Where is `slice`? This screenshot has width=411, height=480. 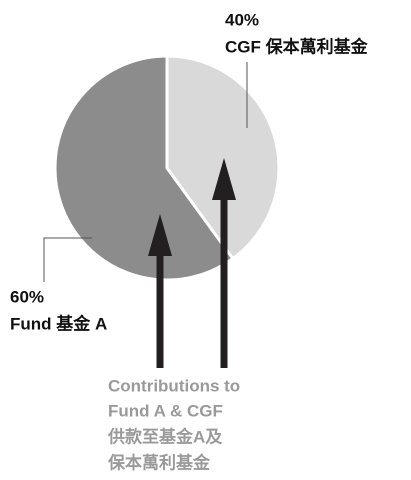
slice is located at coordinates (223, 157).